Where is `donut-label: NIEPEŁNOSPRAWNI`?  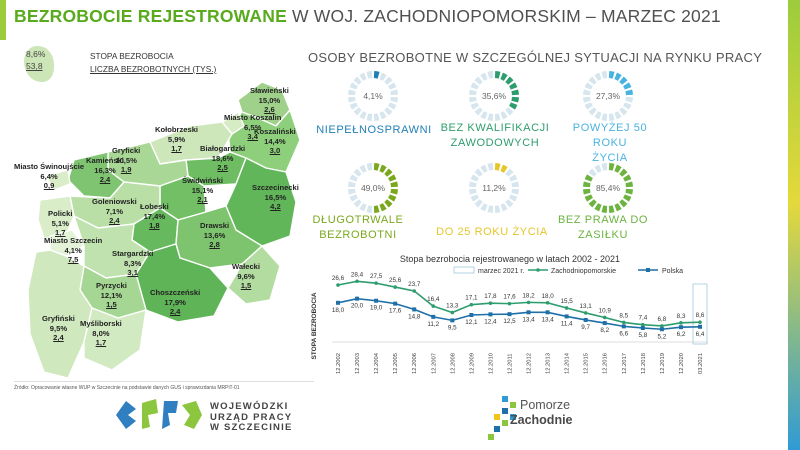
donut-label: NIEPEŁNOSPRAWNI is located at coordinates (374, 130).